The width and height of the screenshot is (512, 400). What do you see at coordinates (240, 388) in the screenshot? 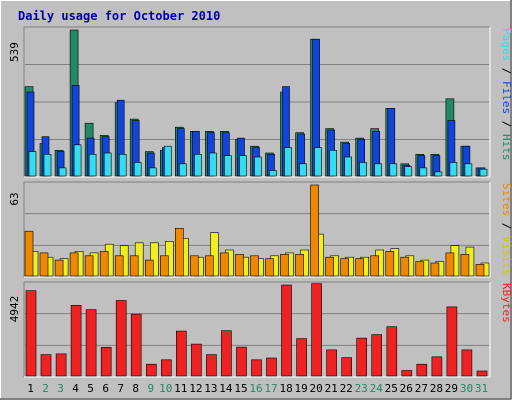
I see `x-tick-label-day-15: 15` at bounding box center [240, 388].